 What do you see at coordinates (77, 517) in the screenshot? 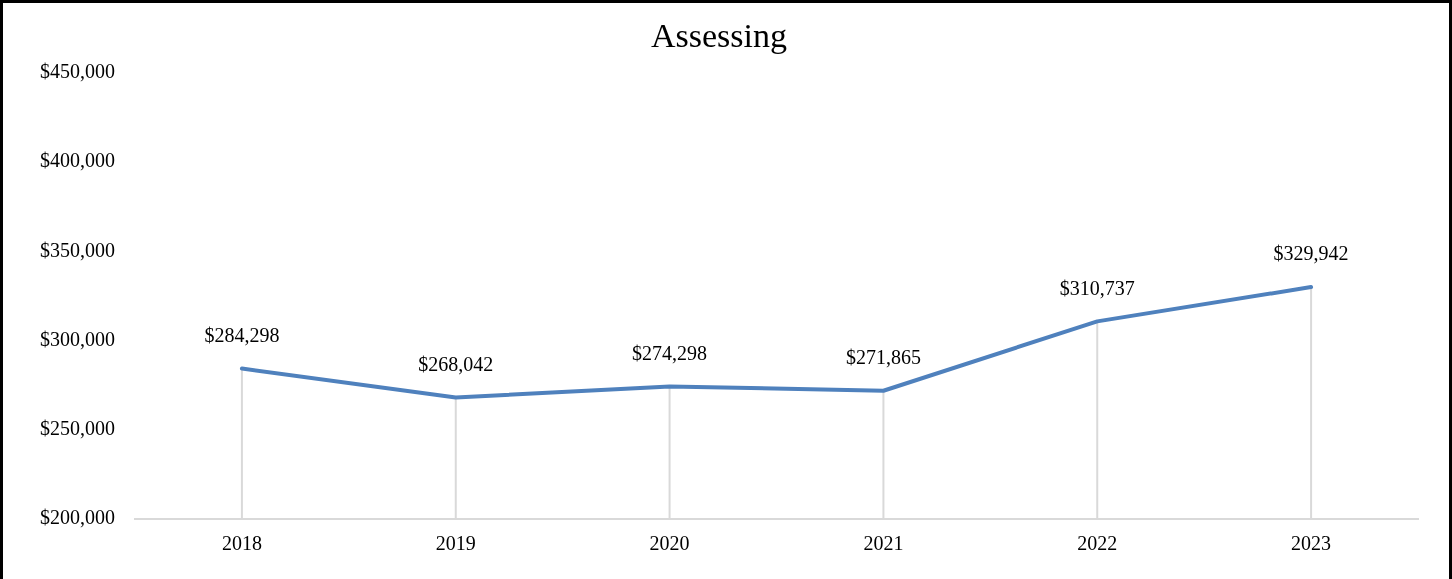
I see `y-tick-label: $200,000` at bounding box center [77, 517].